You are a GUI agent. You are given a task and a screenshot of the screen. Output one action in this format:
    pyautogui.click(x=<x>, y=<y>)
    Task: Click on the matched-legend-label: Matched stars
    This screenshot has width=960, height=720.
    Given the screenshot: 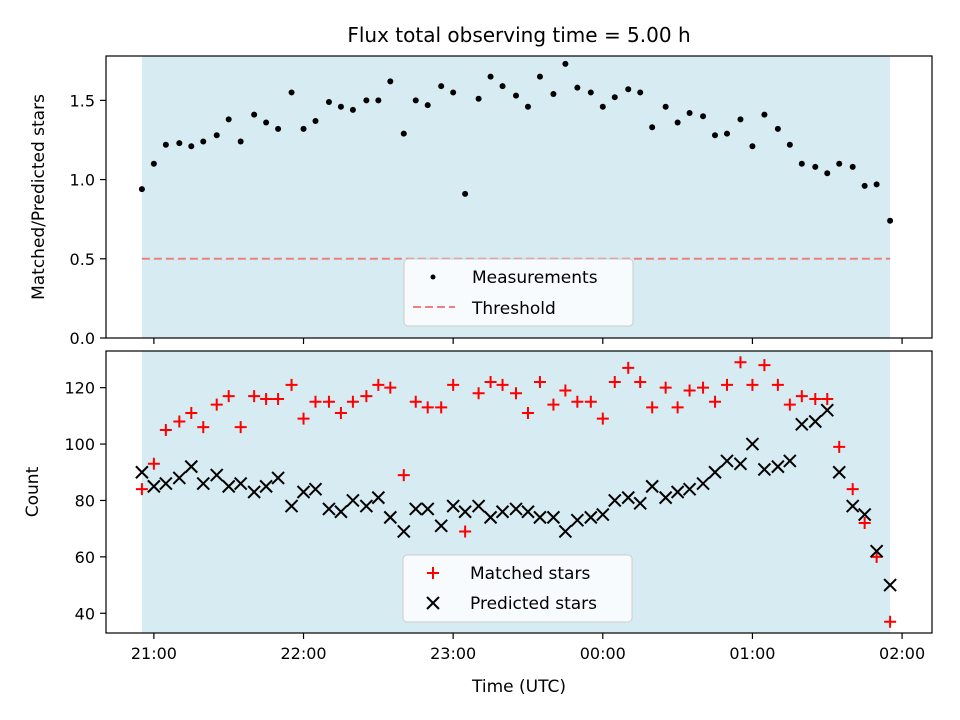 What is the action you would take?
    pyautogui.click(x=530, y=574)
    